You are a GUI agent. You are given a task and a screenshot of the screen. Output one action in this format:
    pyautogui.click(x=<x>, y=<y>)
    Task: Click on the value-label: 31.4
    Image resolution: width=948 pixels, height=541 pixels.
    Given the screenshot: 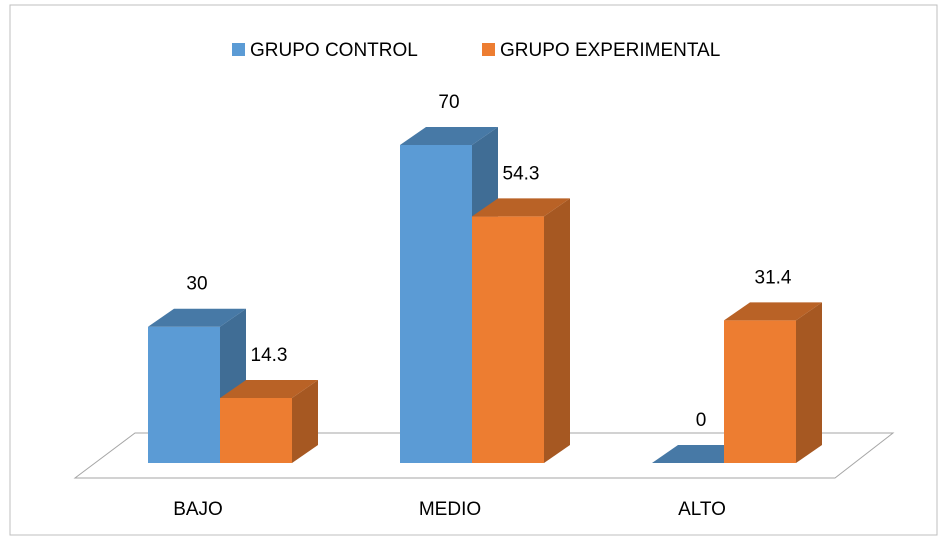 What is the action you would take?
    pyautogui.click(x=773, y=277)
    